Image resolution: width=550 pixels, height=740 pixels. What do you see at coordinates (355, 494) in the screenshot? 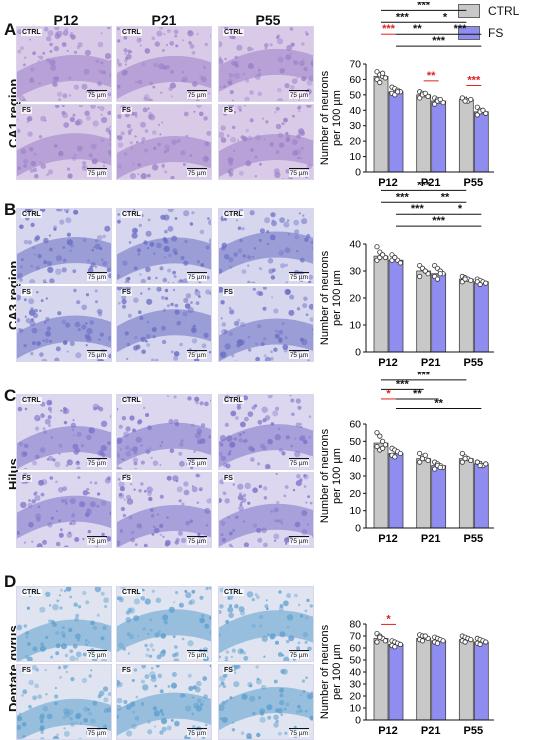
I see `y-tick-label: 20` at bounding box center [355, 494].